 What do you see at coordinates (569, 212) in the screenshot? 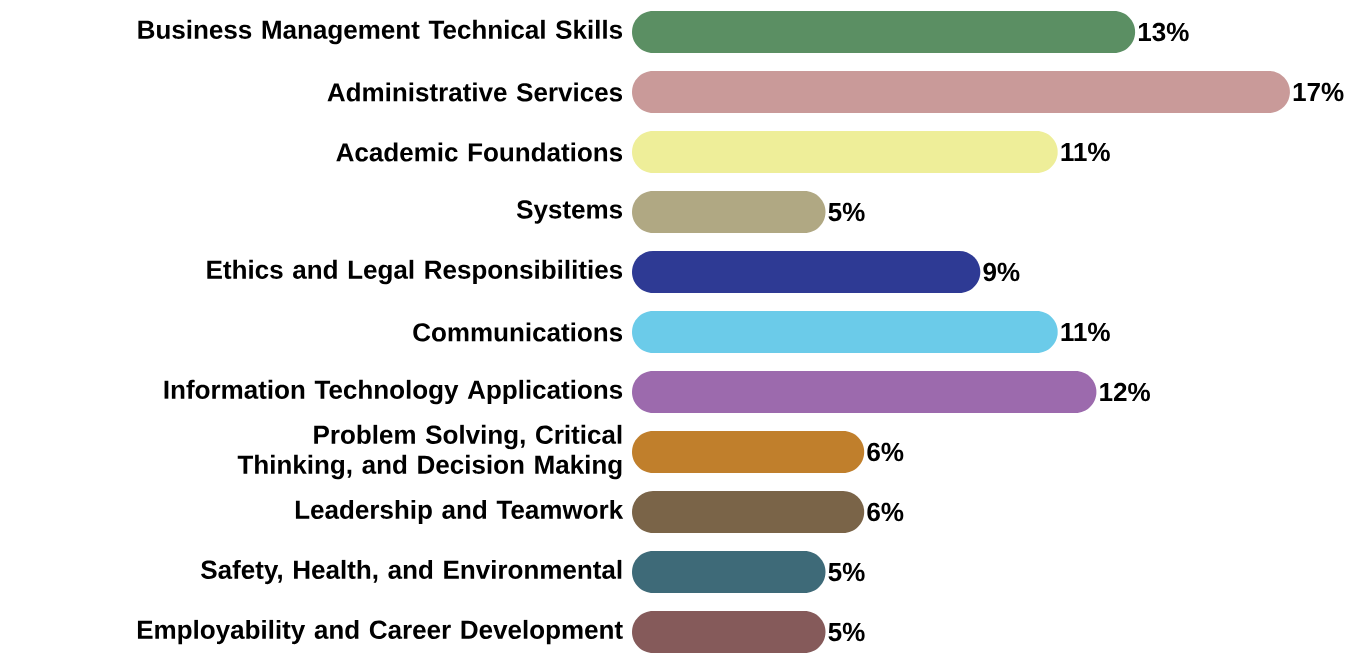
I see `y-tick-label: Systems` at bounding box center [569, 212].